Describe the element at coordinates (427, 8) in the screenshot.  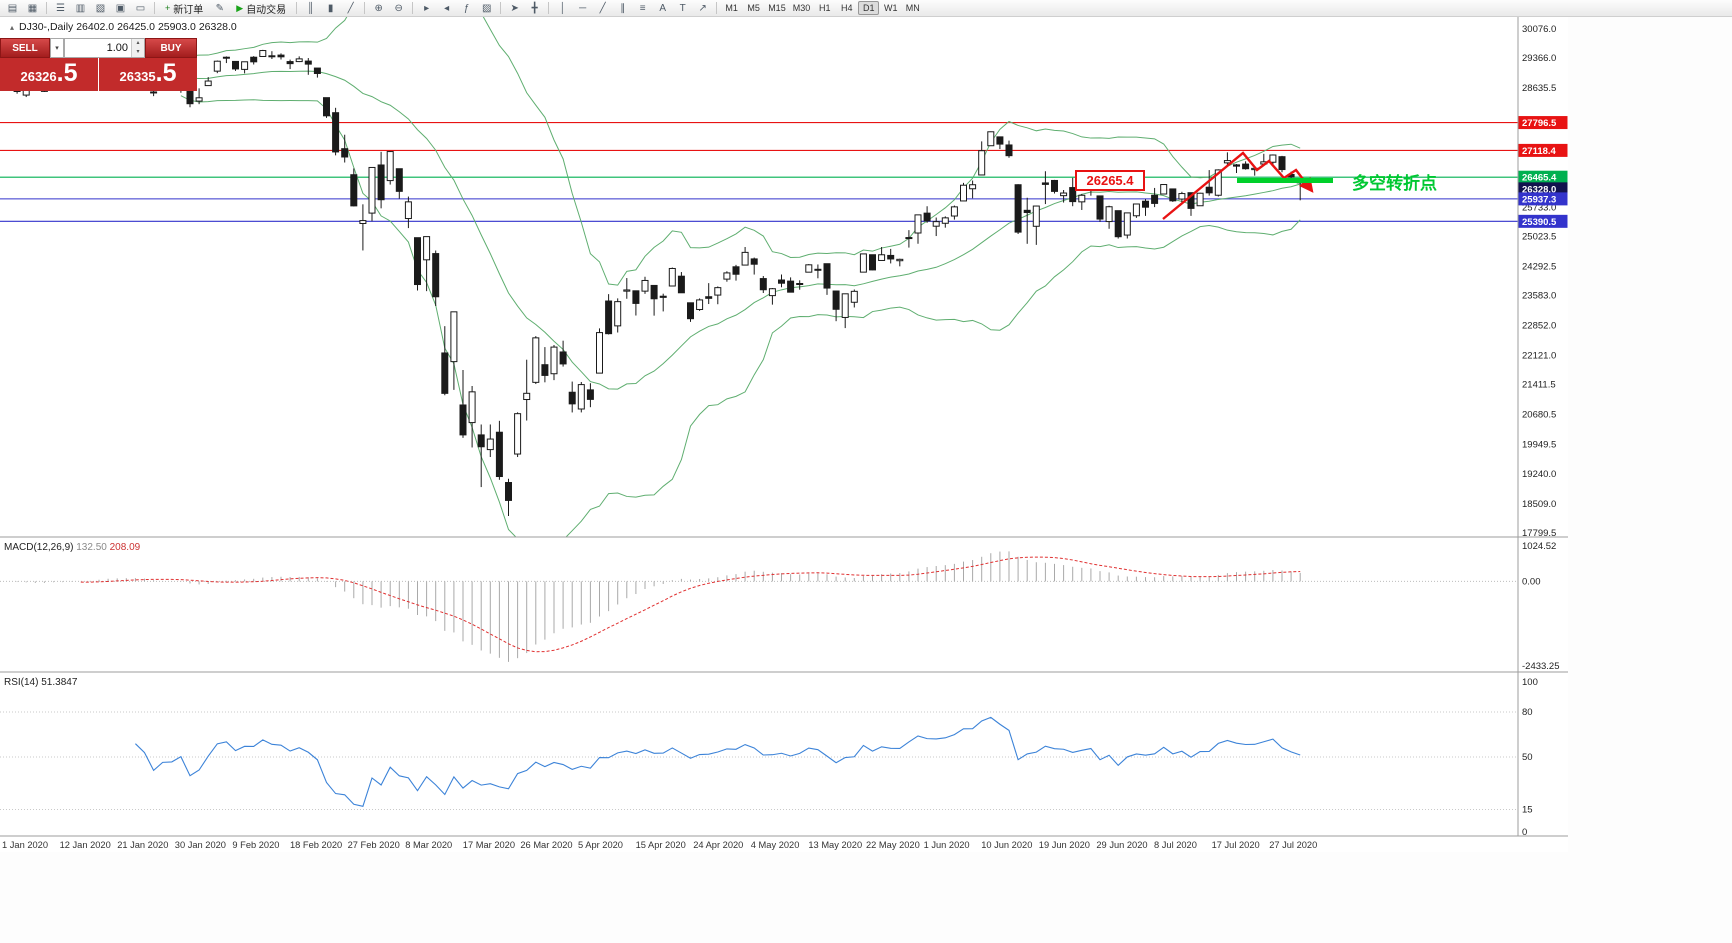
I see `auto-scroll-icon: ▸` at that location.